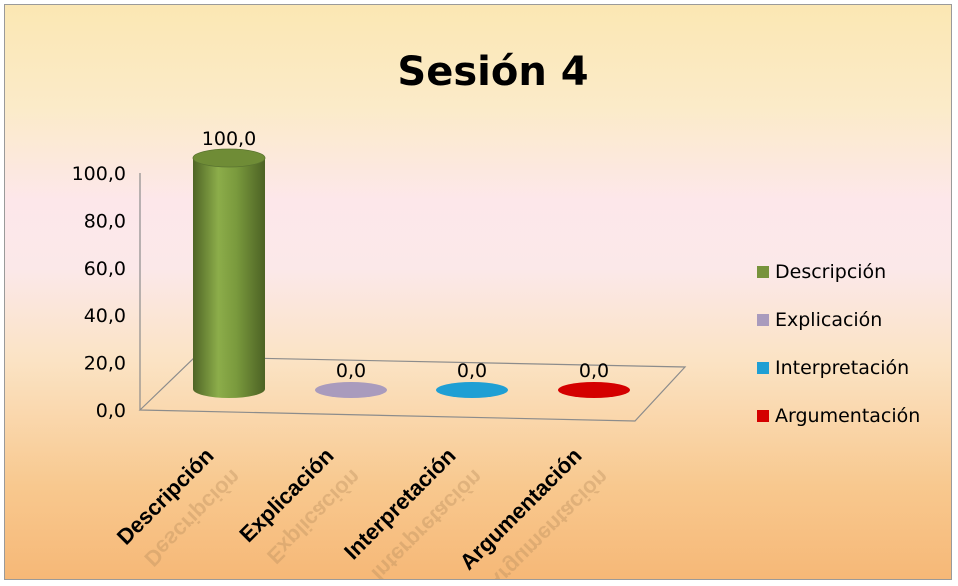 The height and width of the screenshot is (586, 958). Describe the element at coordinates (229, 278) in the screenshot. I see `bar-body` at that location.